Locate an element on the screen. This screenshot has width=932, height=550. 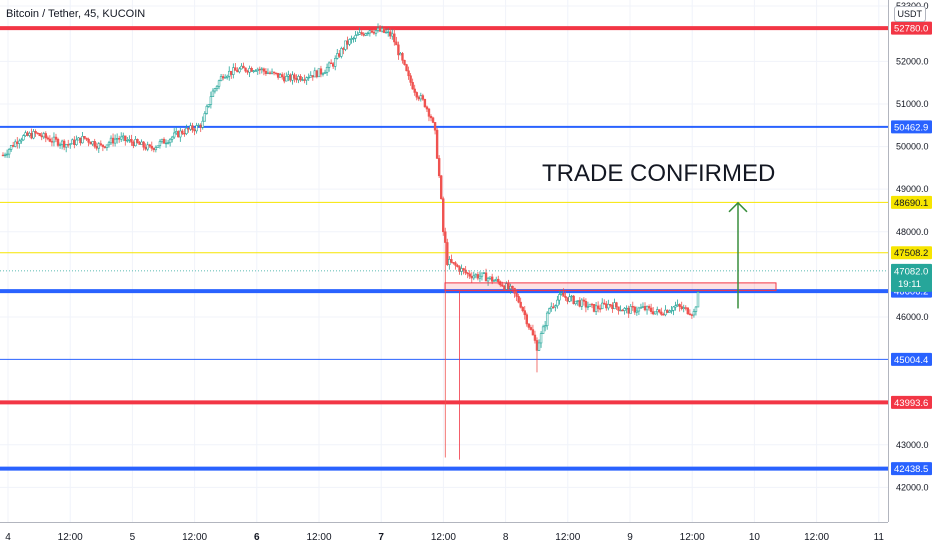
range-box is located at coordinates (610, 287).